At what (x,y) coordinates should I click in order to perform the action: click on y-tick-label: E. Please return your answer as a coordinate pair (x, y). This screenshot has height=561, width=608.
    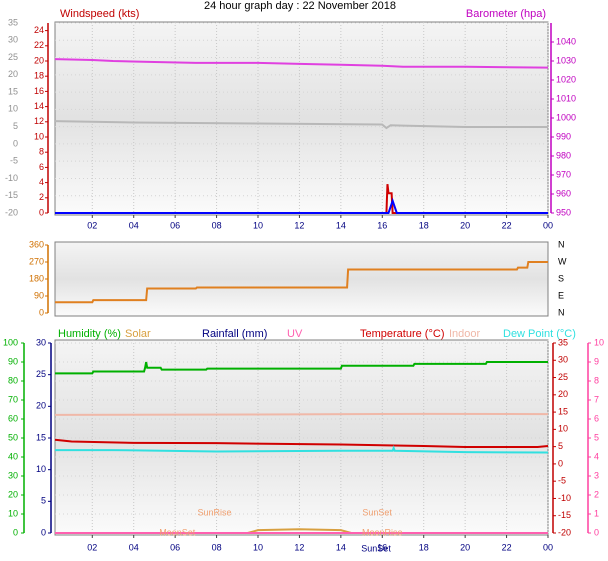
    Looking at the image, I should click on (561, 295).